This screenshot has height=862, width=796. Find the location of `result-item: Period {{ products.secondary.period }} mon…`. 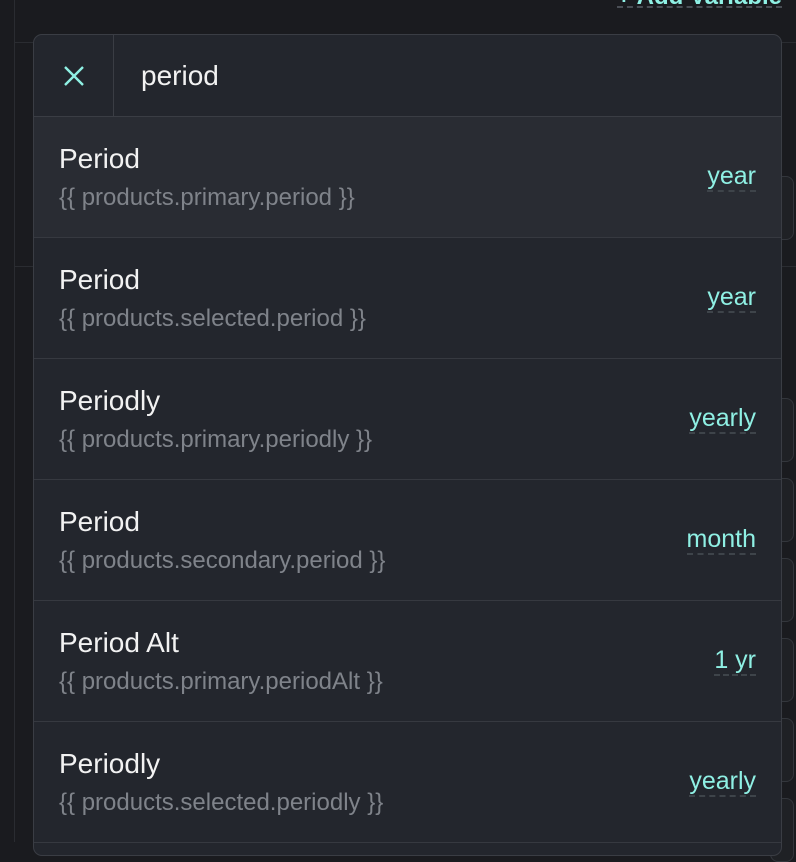

result-item: Period {{ products.secondary.period }} mon… is located at coordinates (407, 540).